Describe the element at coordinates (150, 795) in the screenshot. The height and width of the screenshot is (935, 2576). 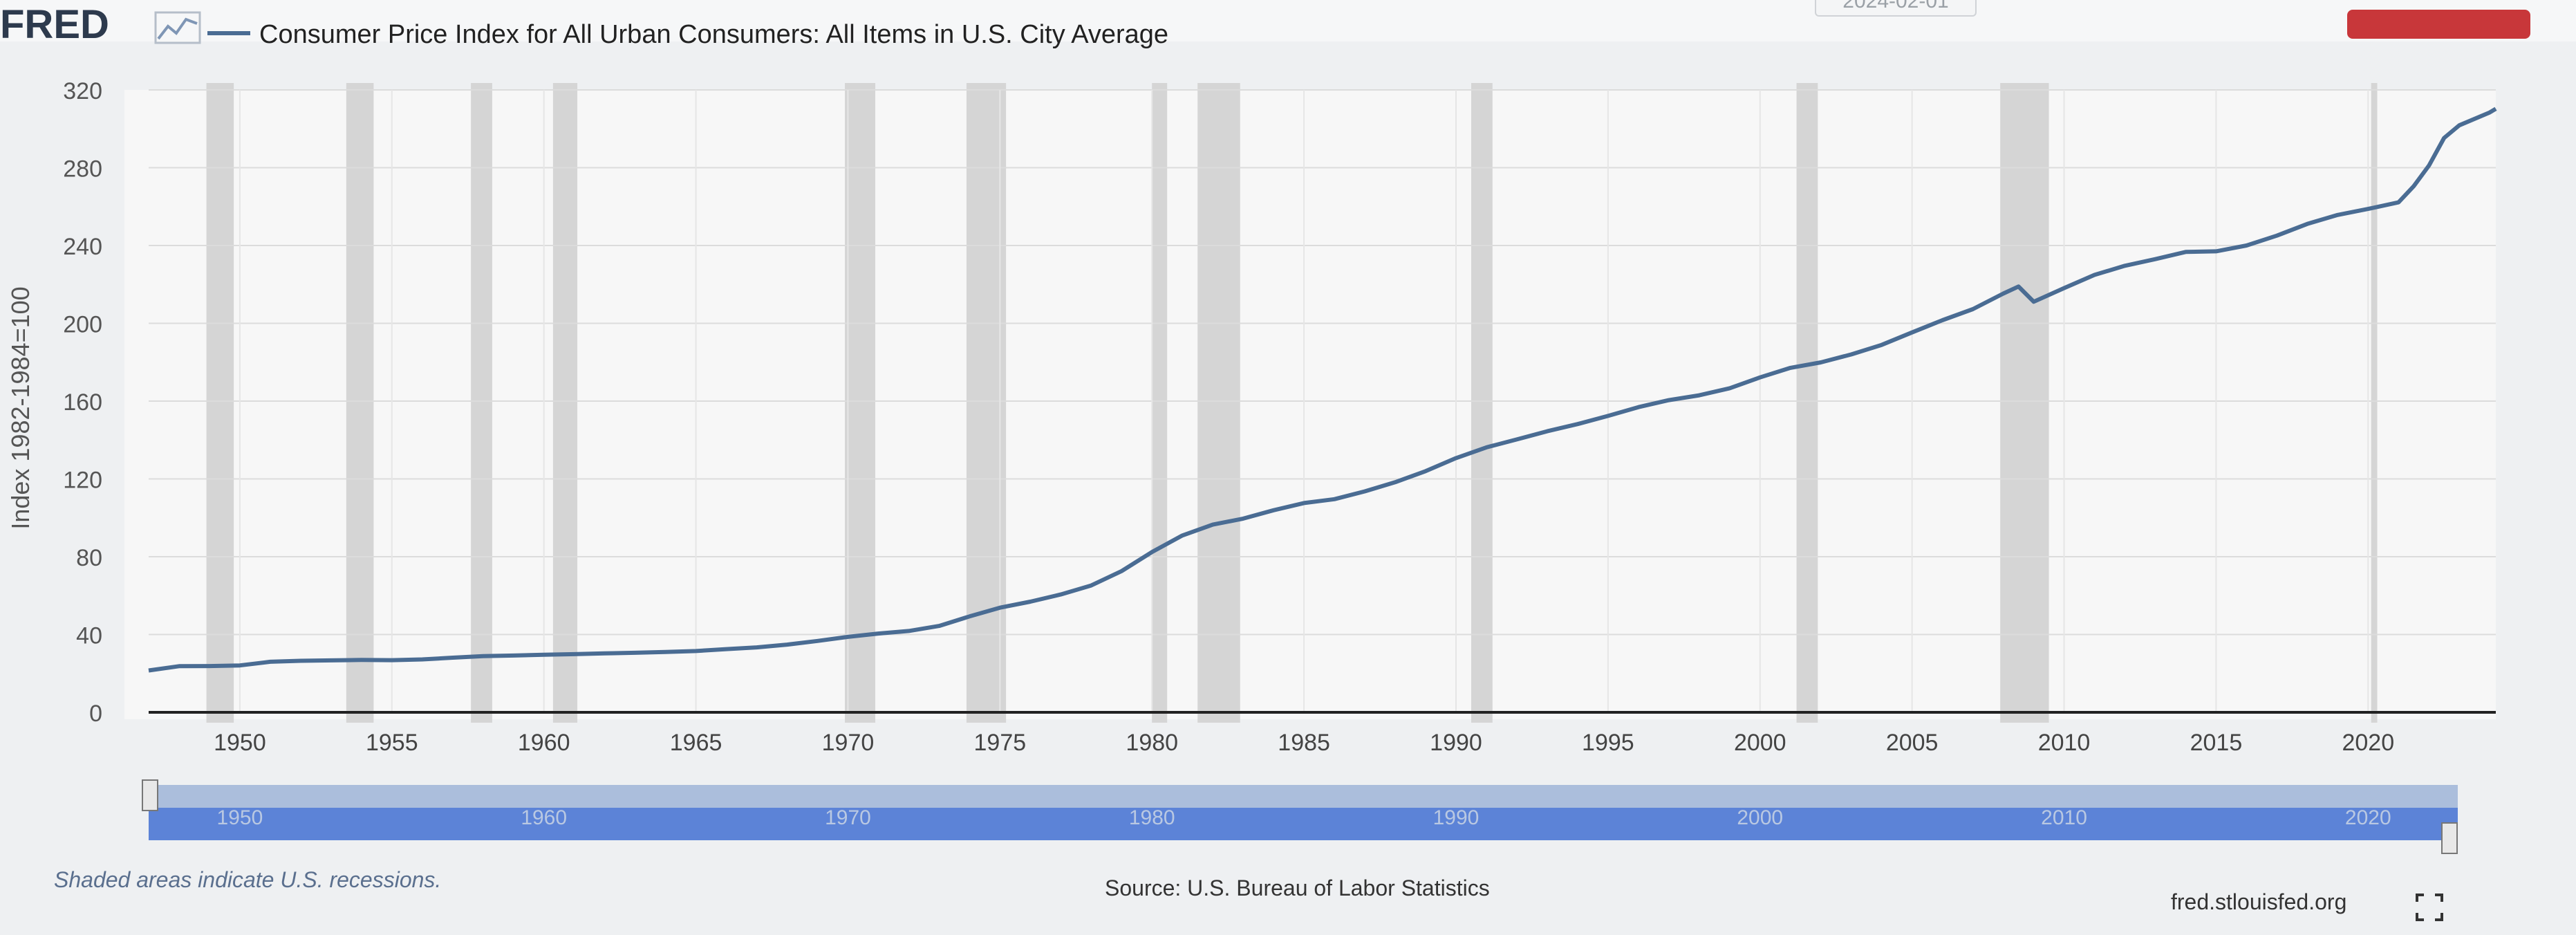
I see `navigator-left-handle` at that location.